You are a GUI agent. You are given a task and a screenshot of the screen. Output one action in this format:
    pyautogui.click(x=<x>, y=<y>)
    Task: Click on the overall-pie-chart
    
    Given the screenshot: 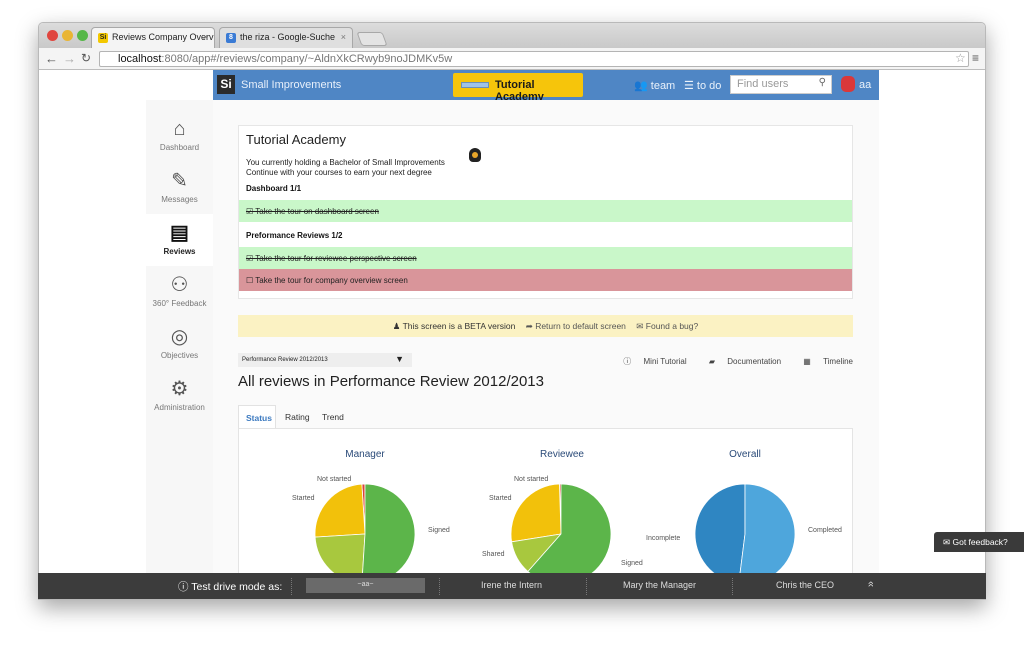 What is the action you would take?
    pyautogui.click(x=745, y=534)
    